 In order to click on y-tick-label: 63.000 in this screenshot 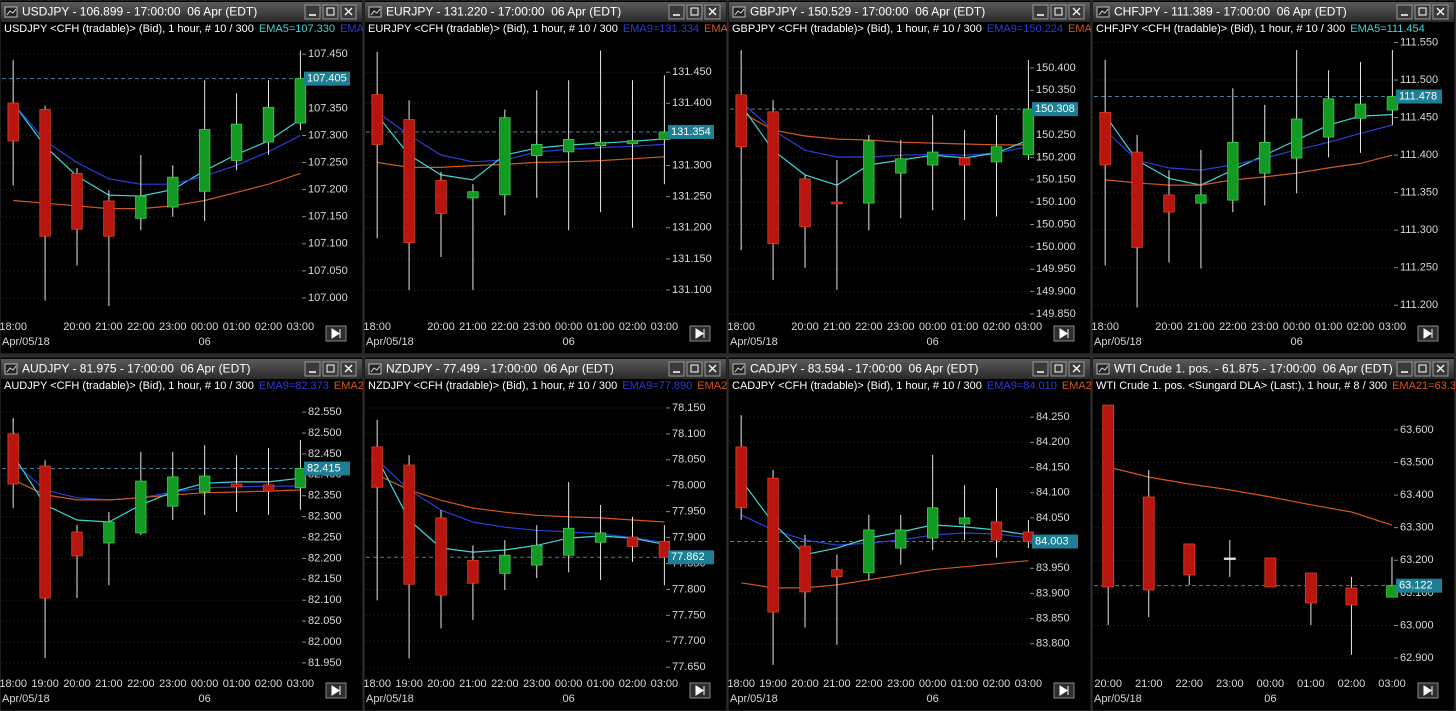, I will do `click(1417, 625)`.